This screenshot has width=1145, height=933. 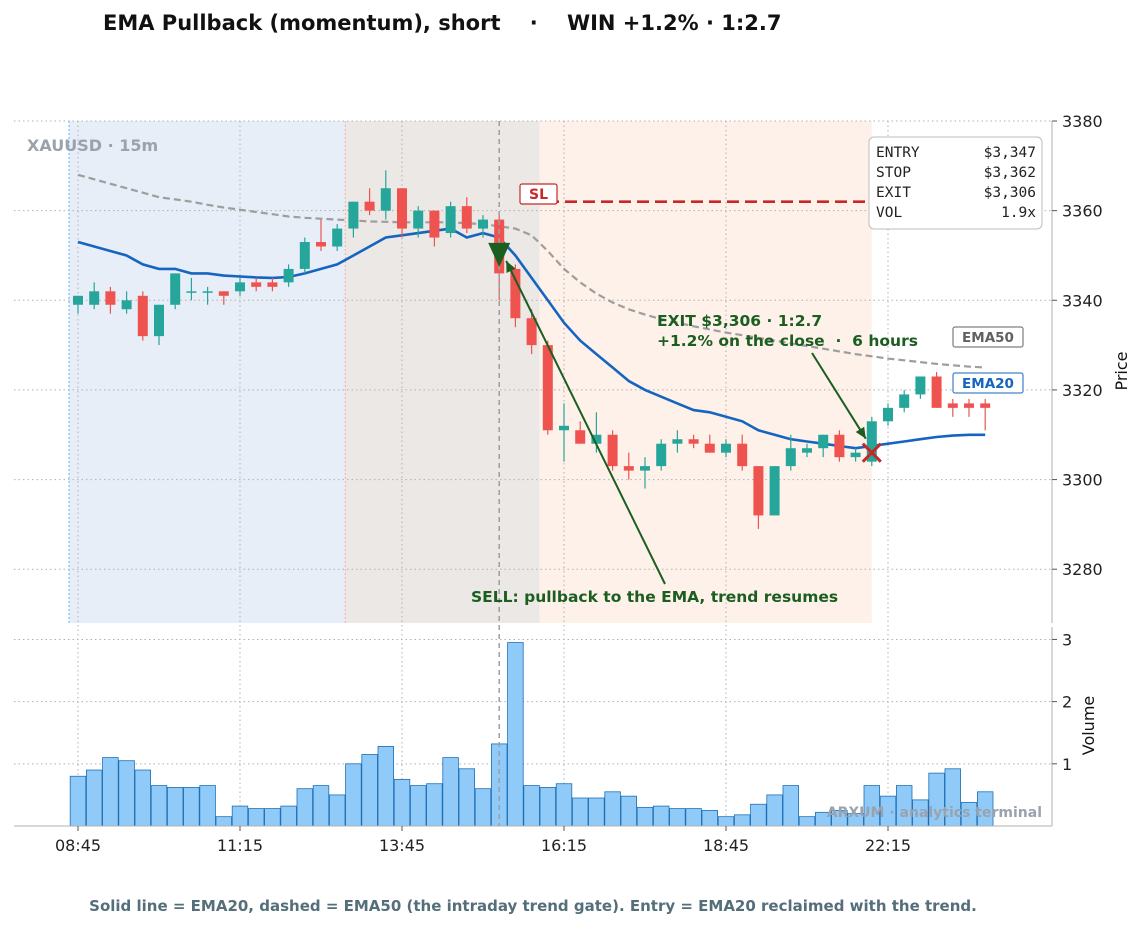 I want to click on exit-arrow-head, so click(x=860, y=432).